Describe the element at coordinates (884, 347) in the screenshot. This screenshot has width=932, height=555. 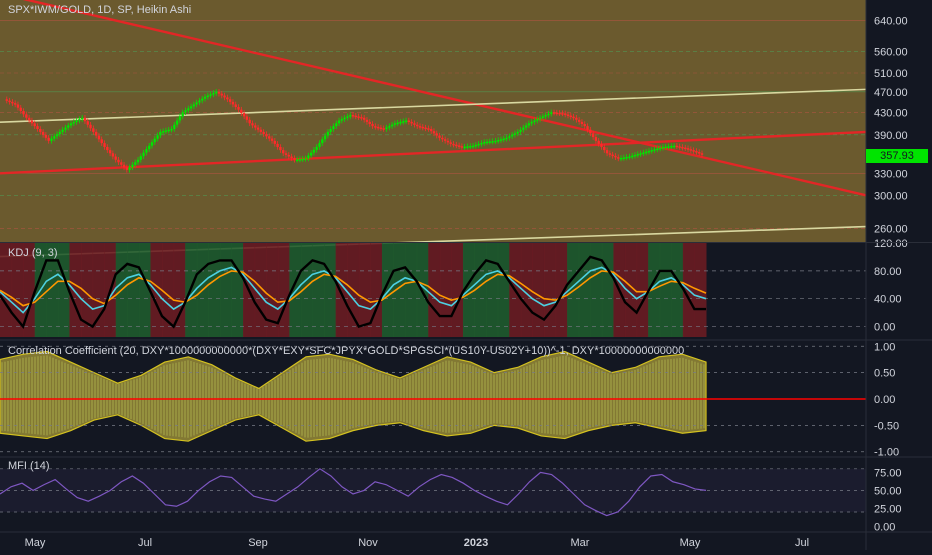
I see `corr-y-tick-label: 1.00` at that location.